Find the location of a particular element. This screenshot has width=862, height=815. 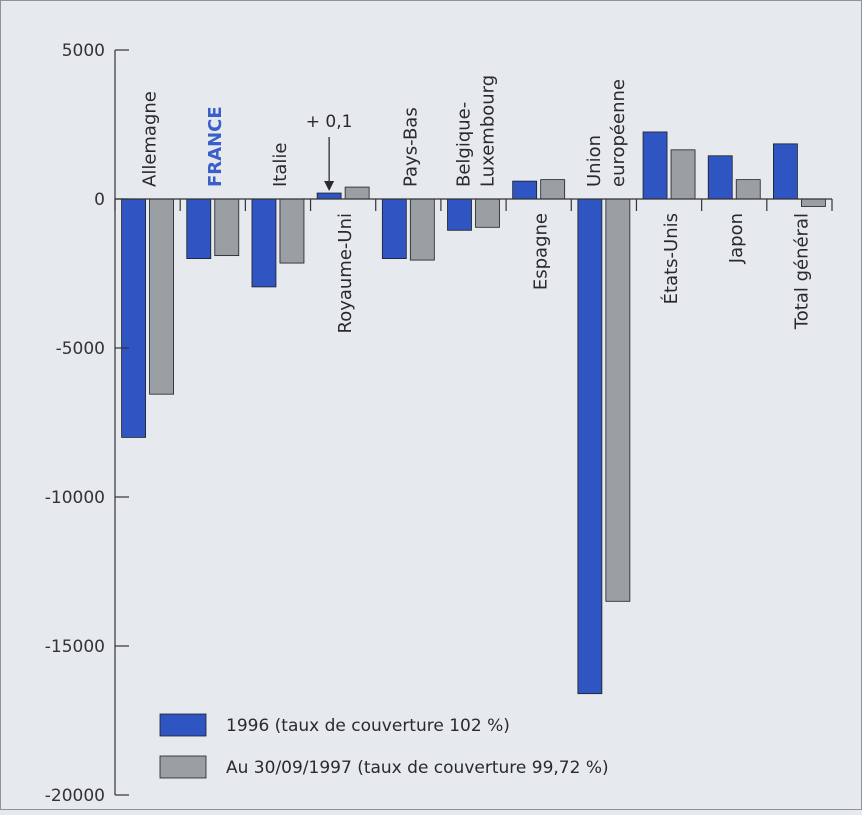

category-label-line: Total général is located at coordinates (801, 271).